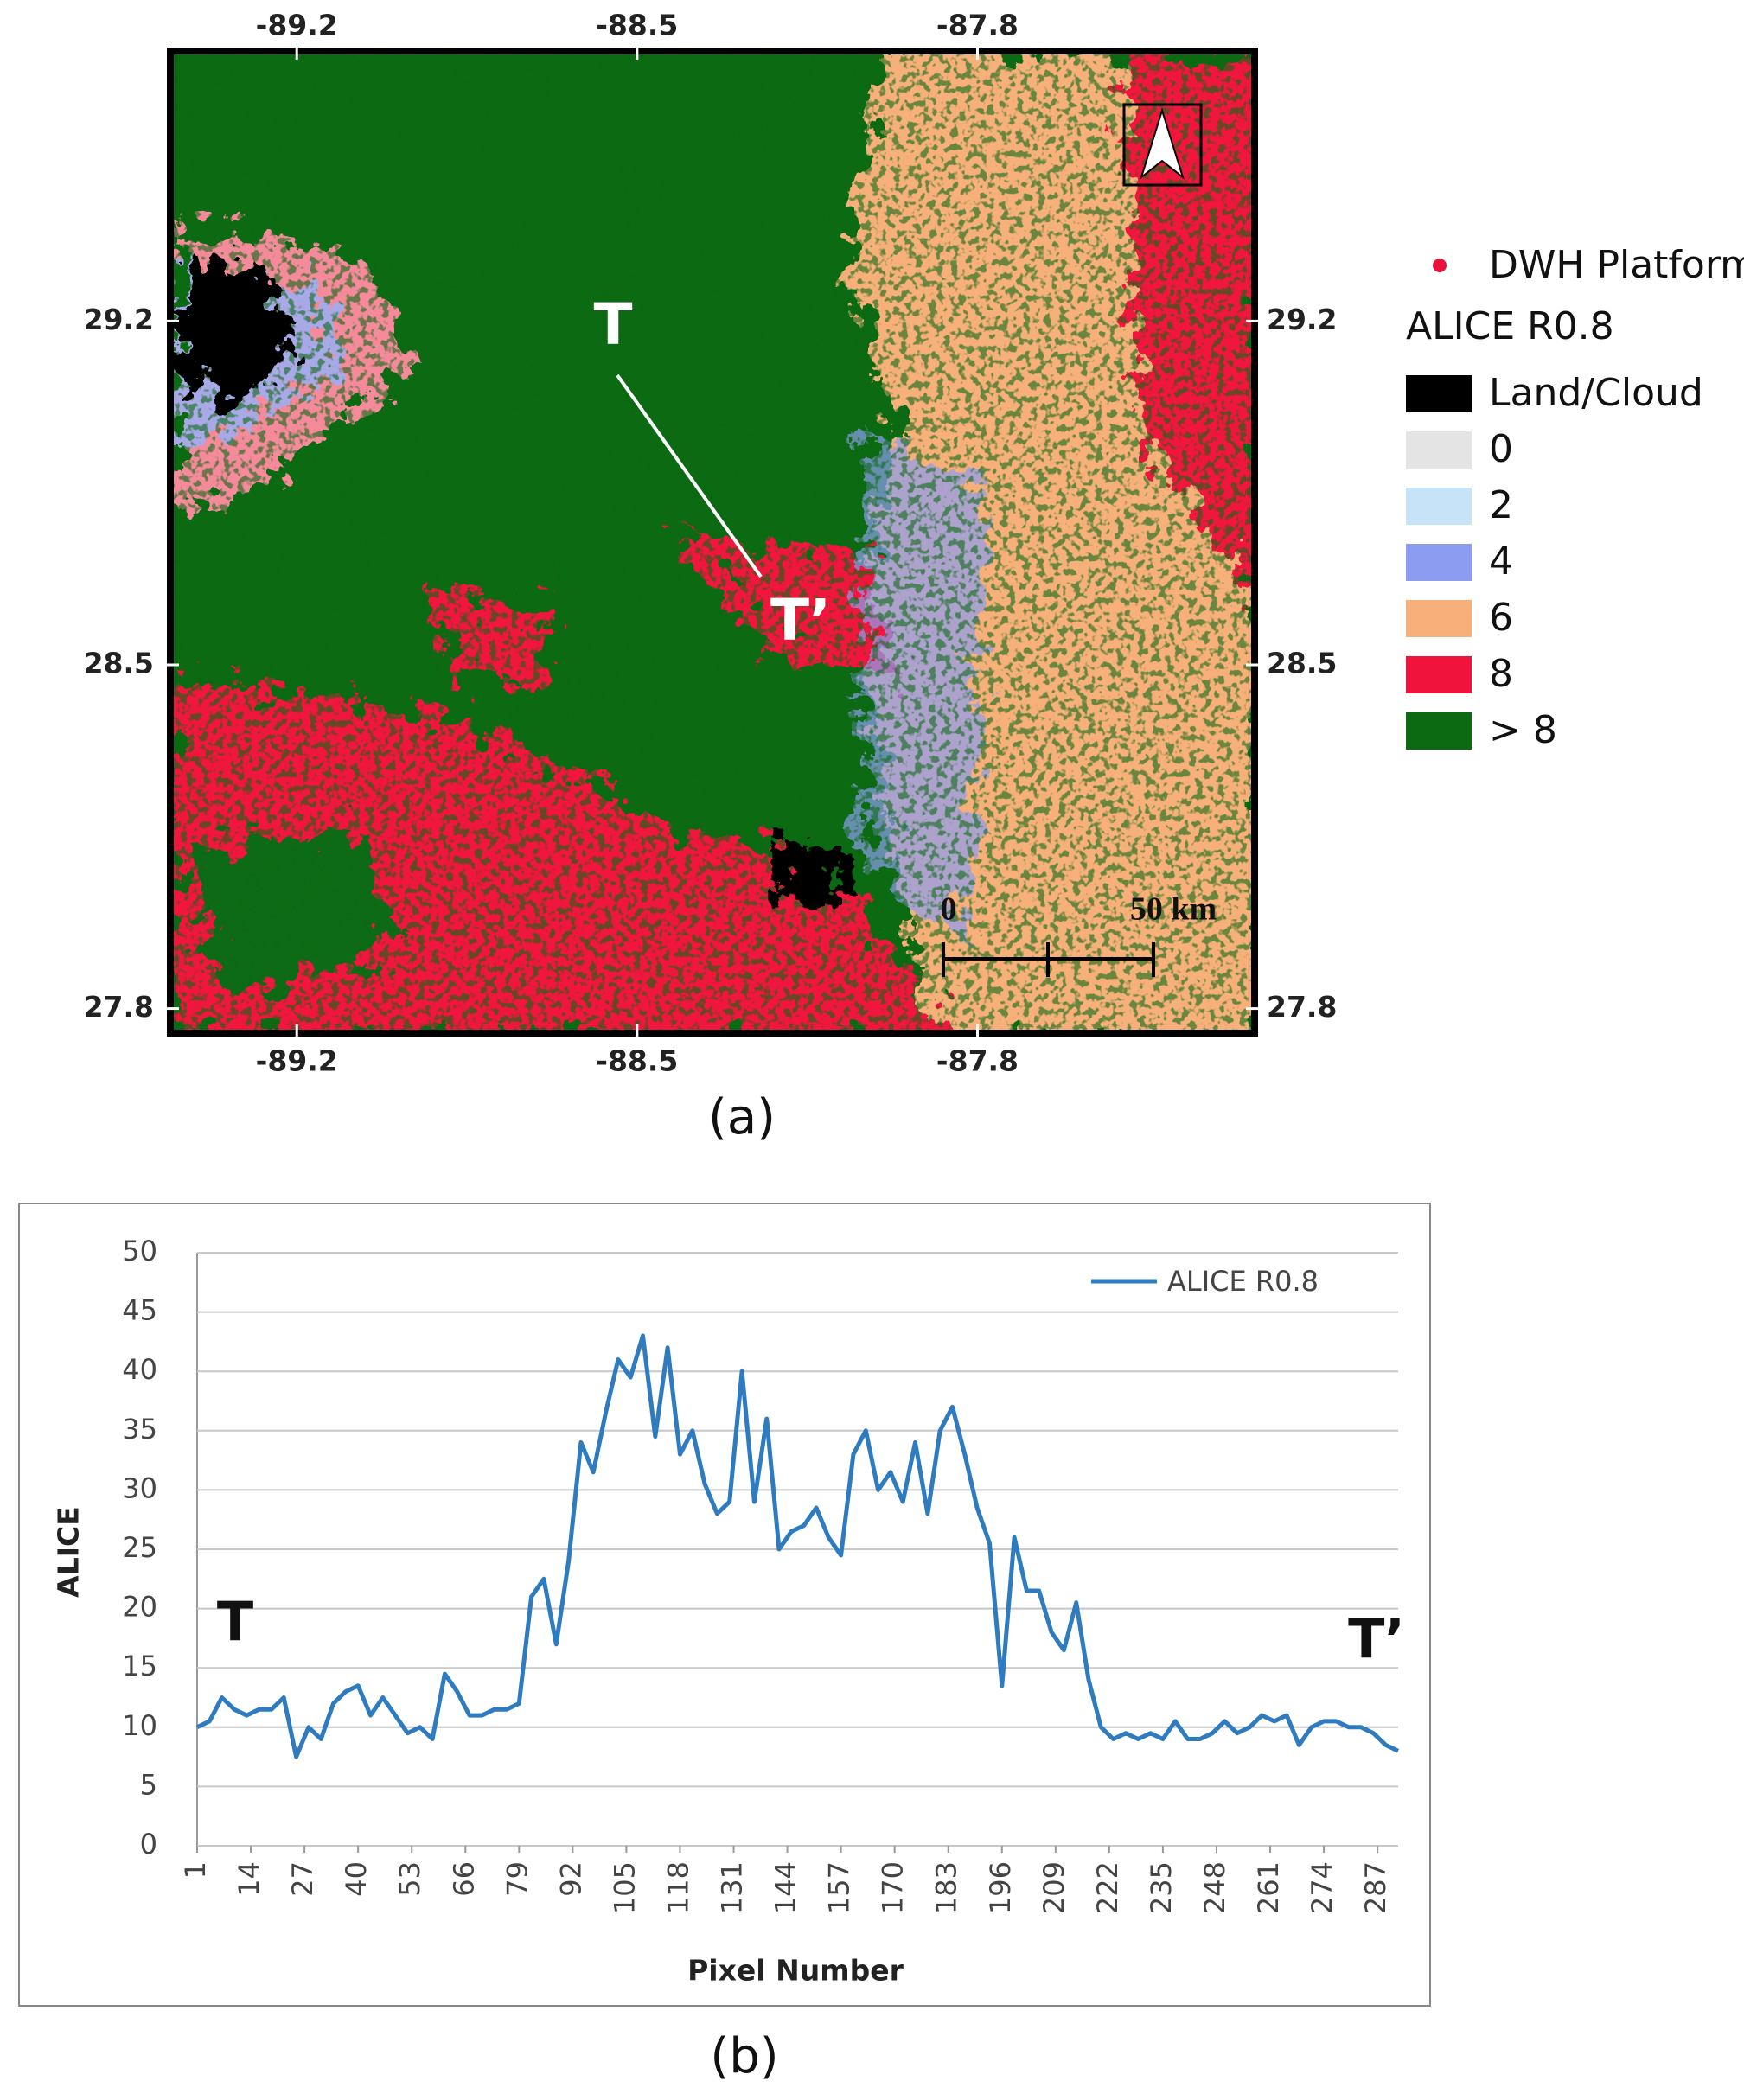 The height and width of the screenshot is (2100, 1744). Describe the element at coordinates (795, 1971) in the screenshot. I see `x-axis-label: Pixel Number` at that location.